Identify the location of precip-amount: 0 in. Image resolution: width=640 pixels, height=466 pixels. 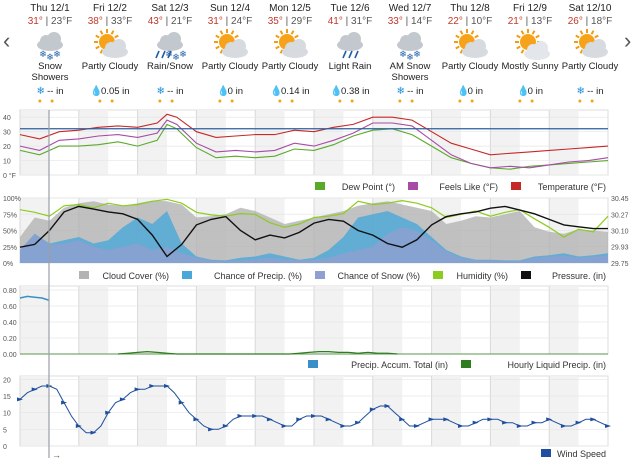
(474, 91).